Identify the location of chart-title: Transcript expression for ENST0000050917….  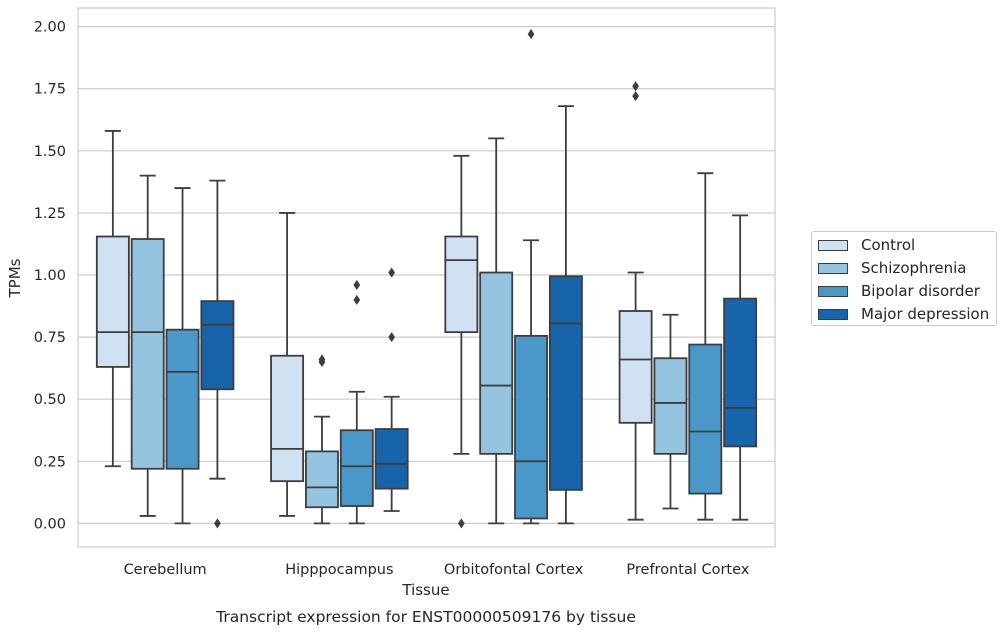
(425, 617).